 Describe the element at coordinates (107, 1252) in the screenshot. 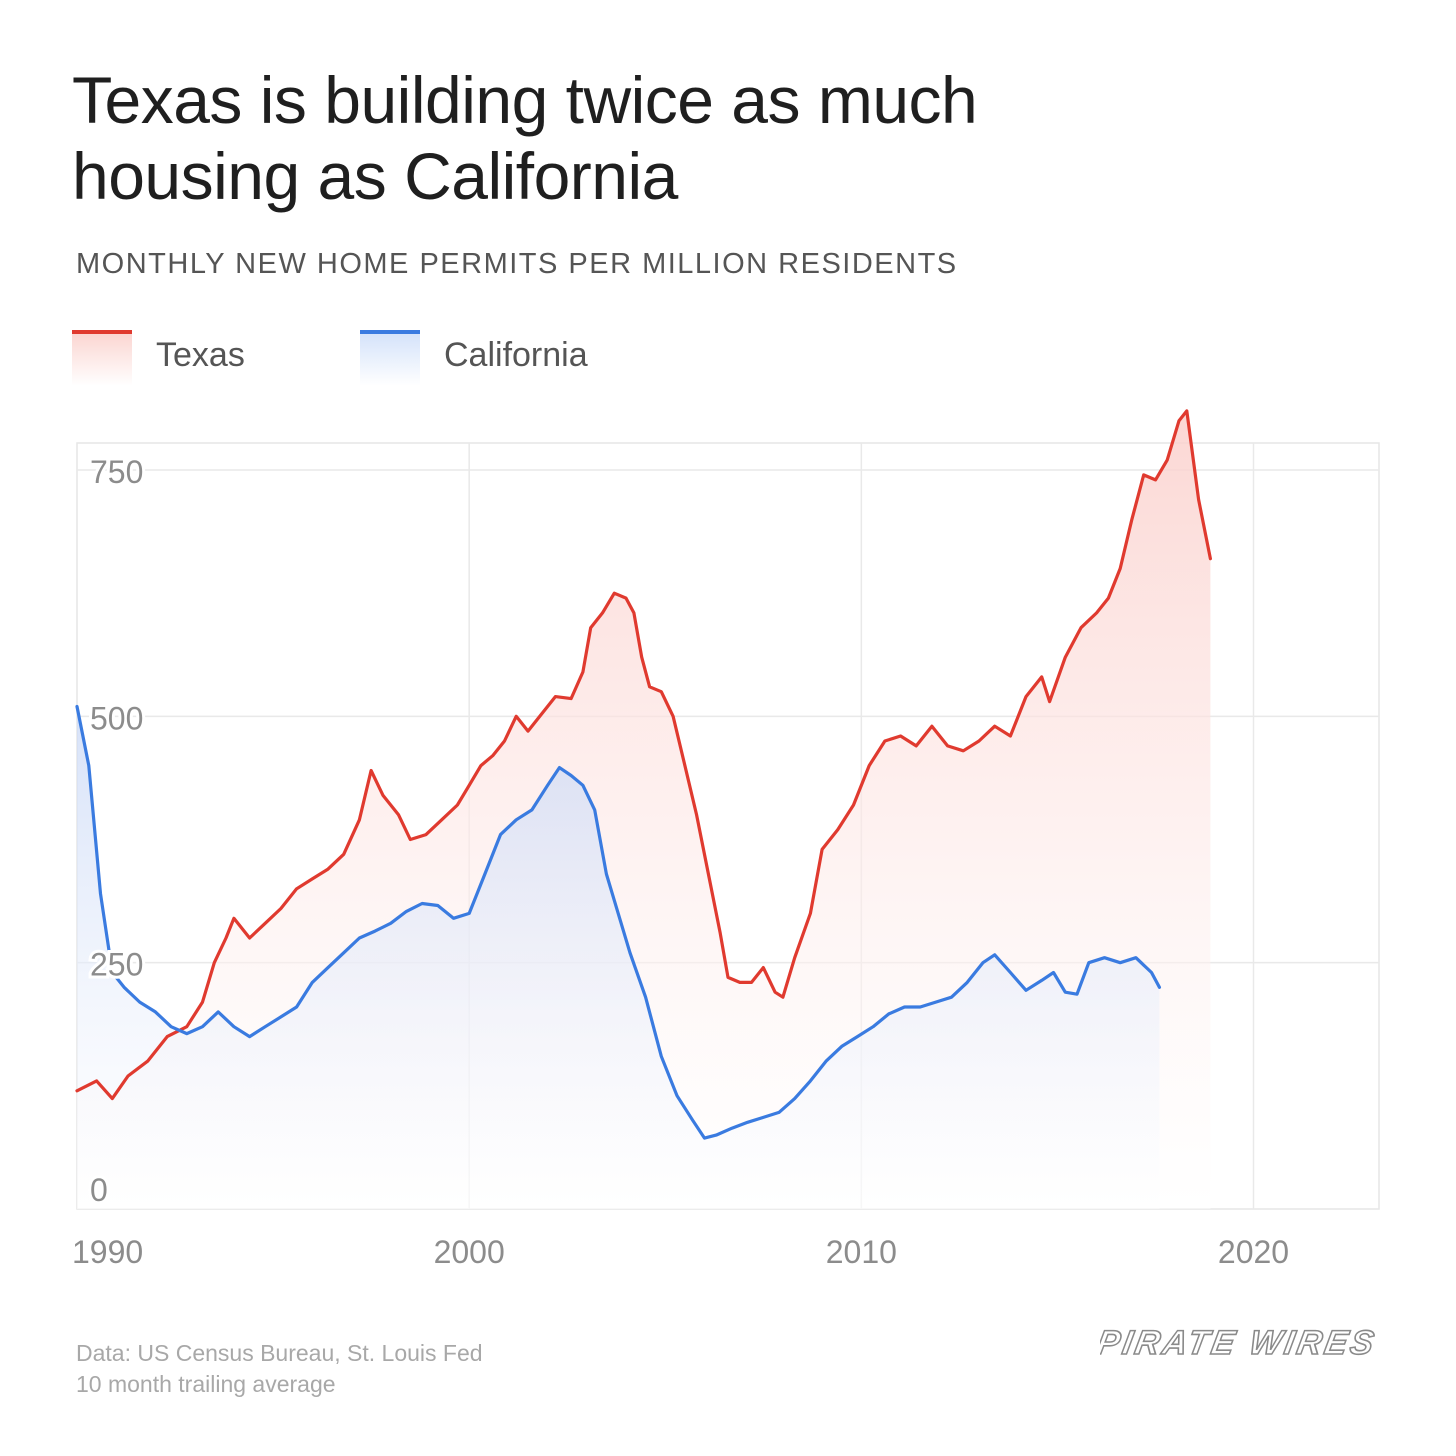

I see `x-tick-label-1990: 1990` at that location.